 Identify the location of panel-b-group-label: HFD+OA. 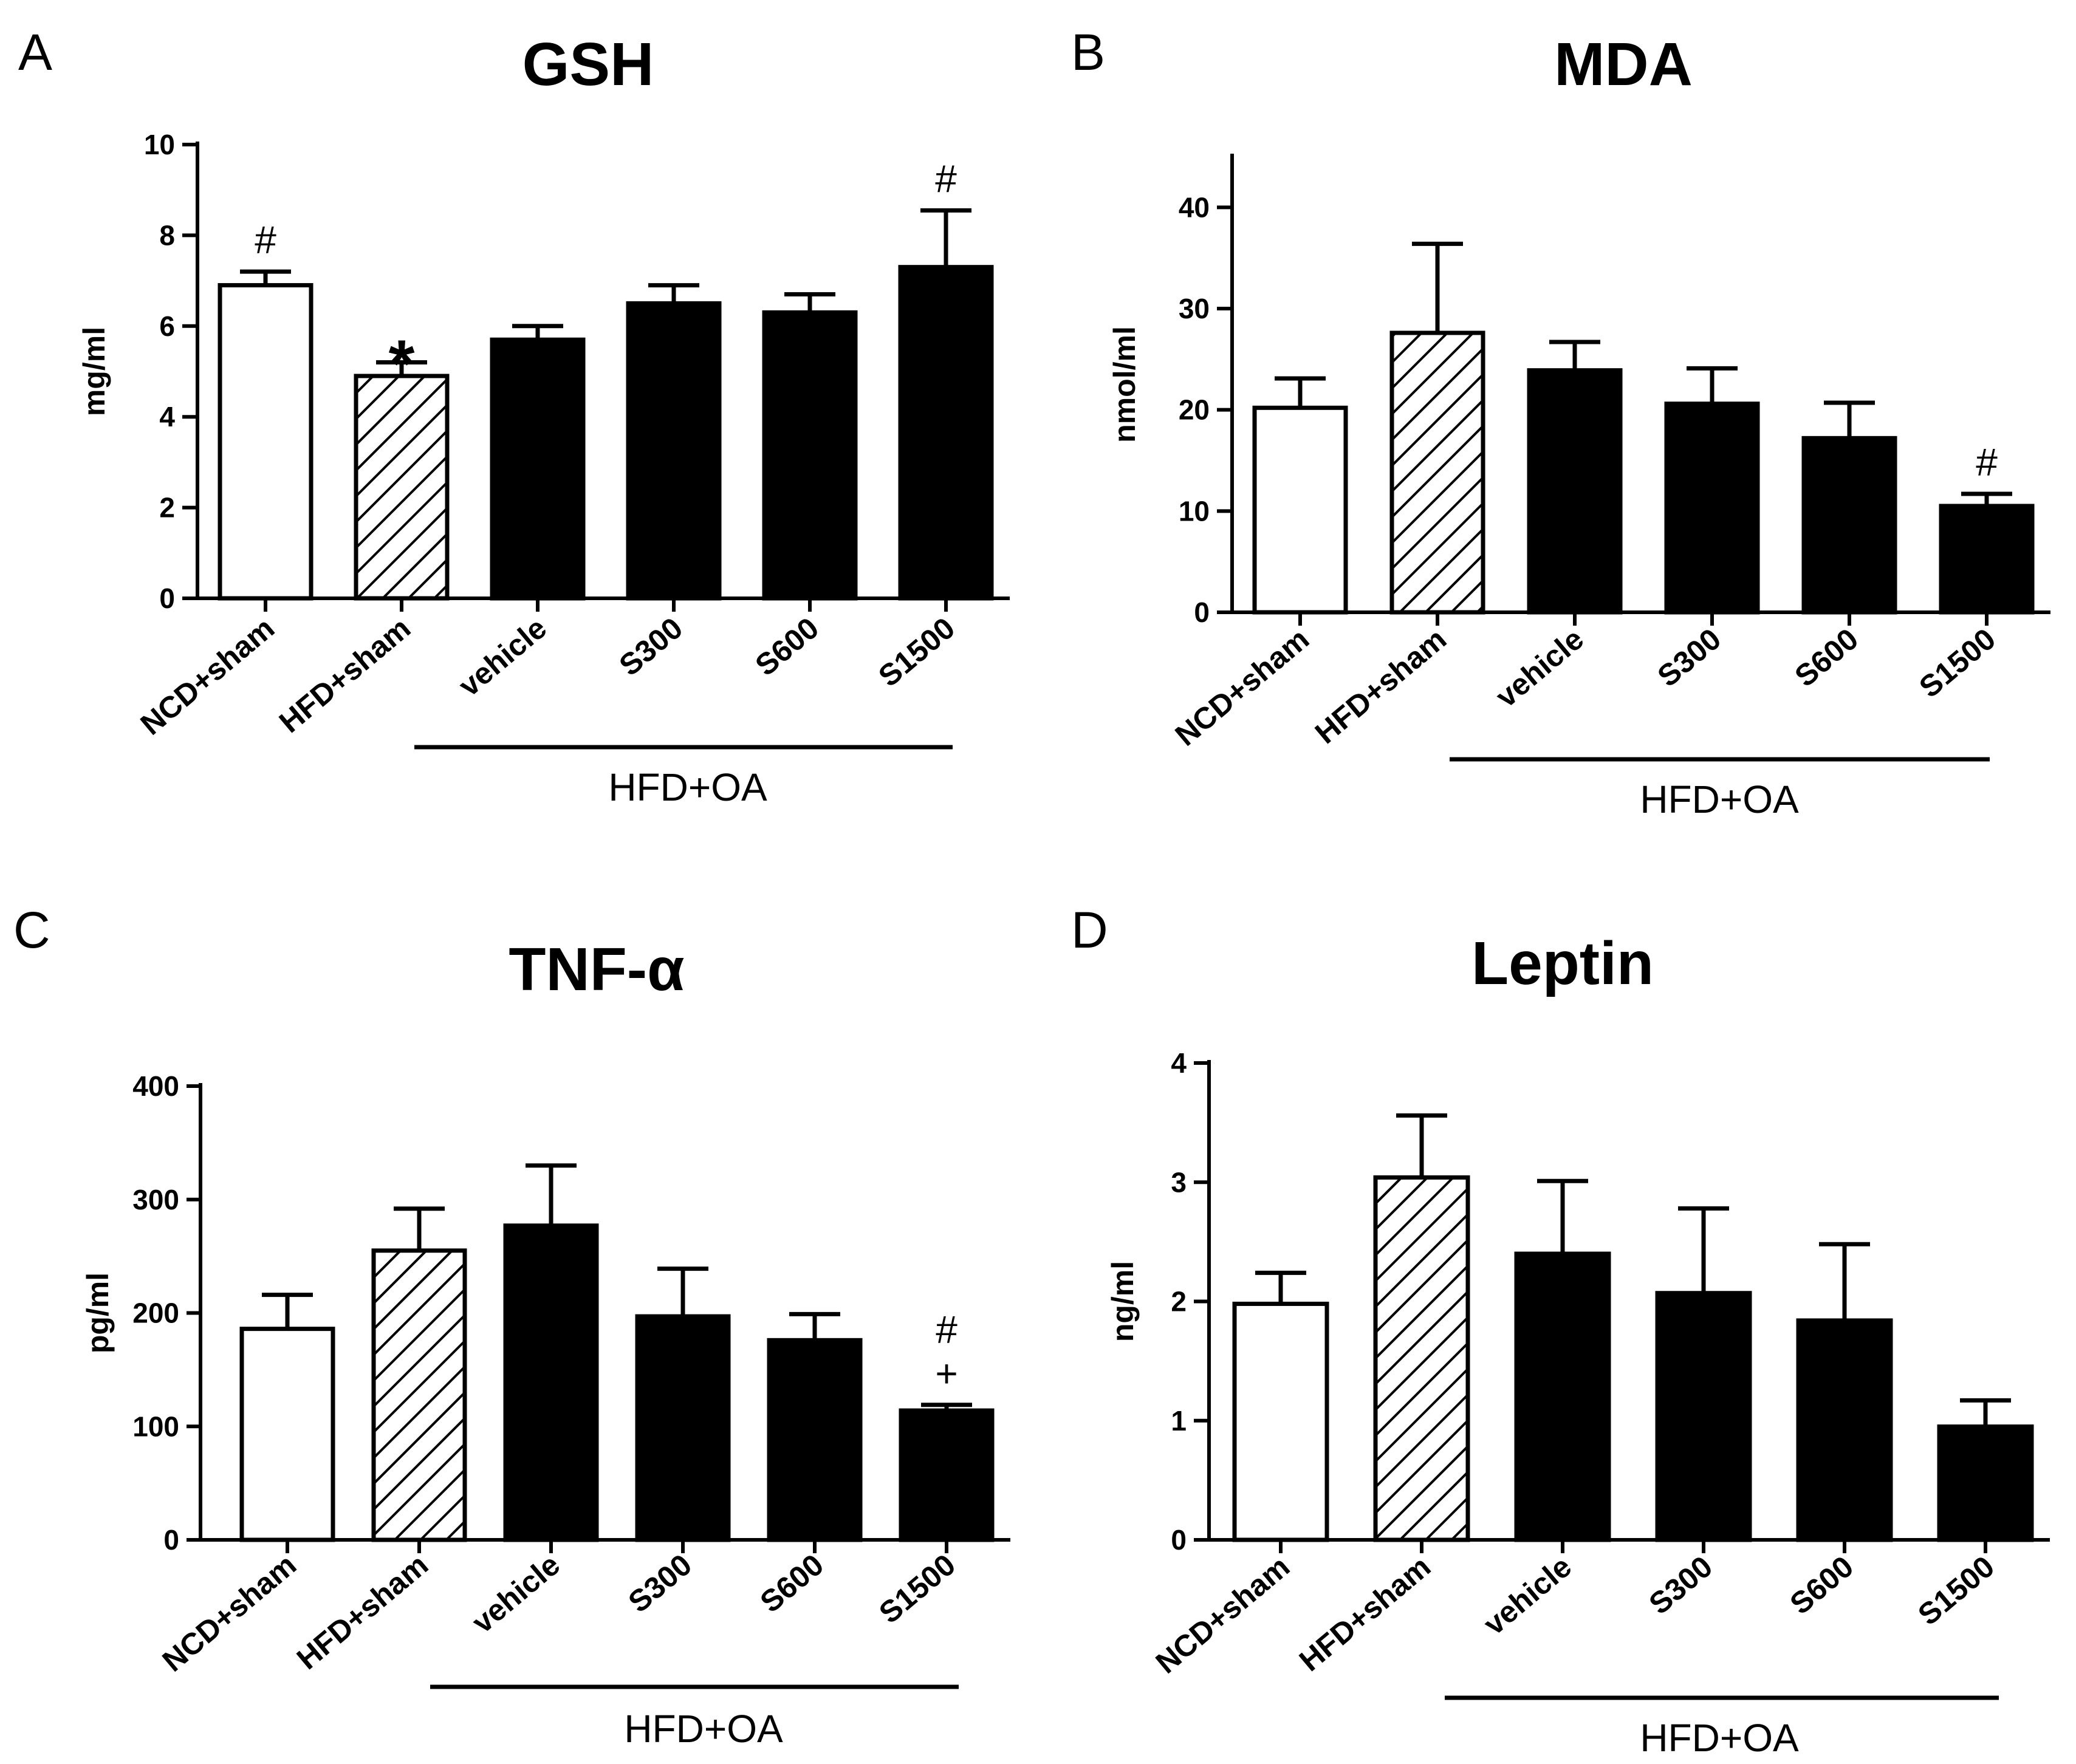
(1719, 799).